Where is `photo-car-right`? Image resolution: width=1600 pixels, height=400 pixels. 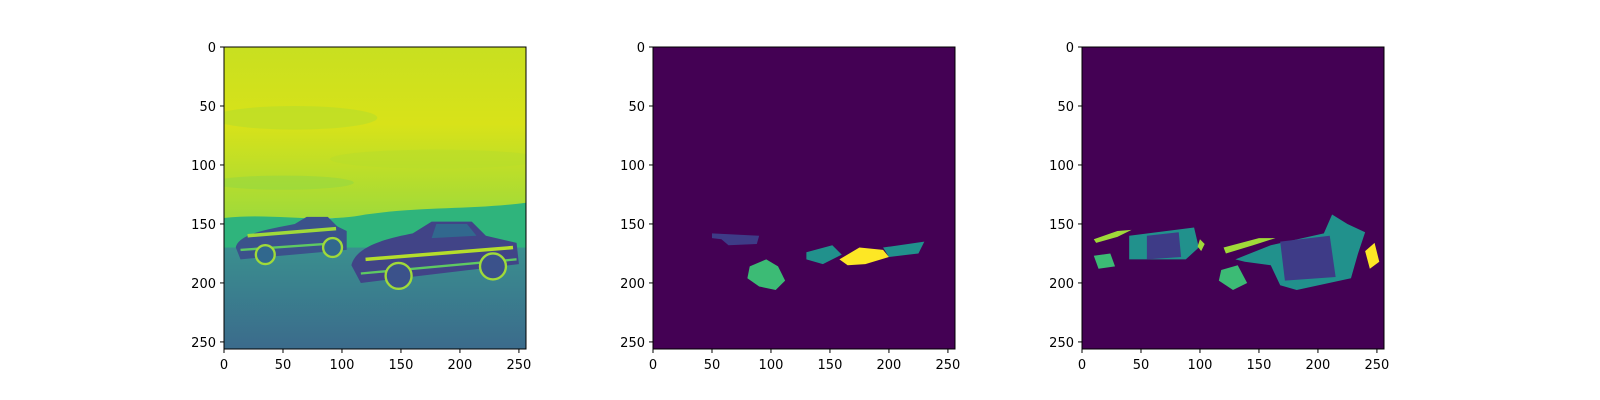
photo-car-right is located at coordinates (435, 256).